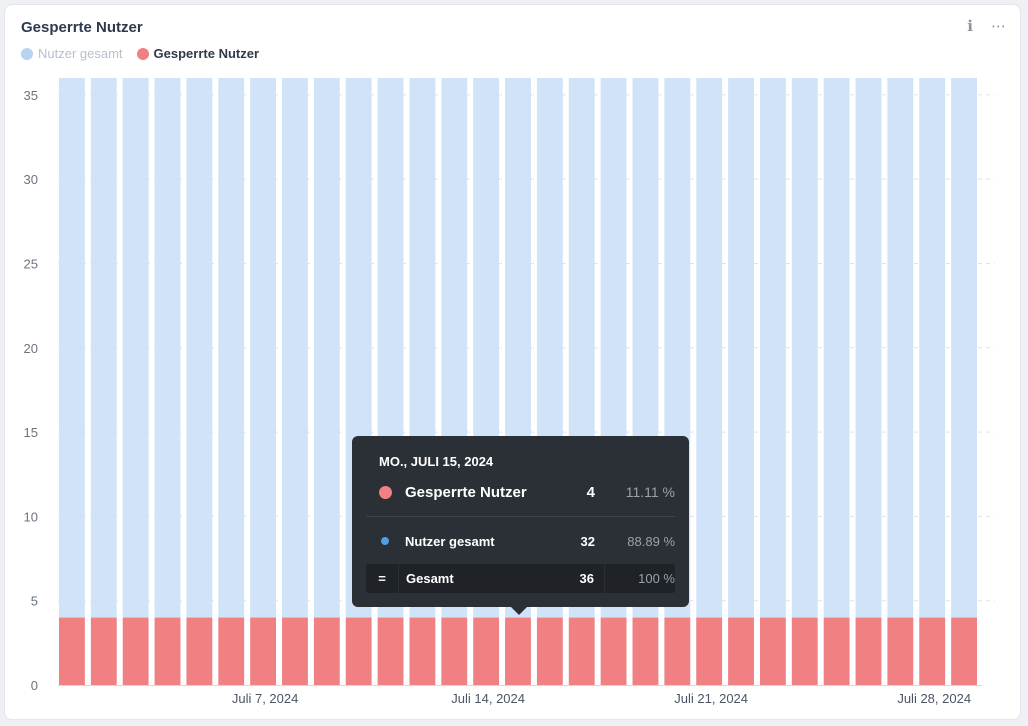 This screenshot has width=1028, height=726. What do you see at coordinates (34, 601) in the screenshot?
I see `y-tick-label: 5` at bounding box center [34, 601].